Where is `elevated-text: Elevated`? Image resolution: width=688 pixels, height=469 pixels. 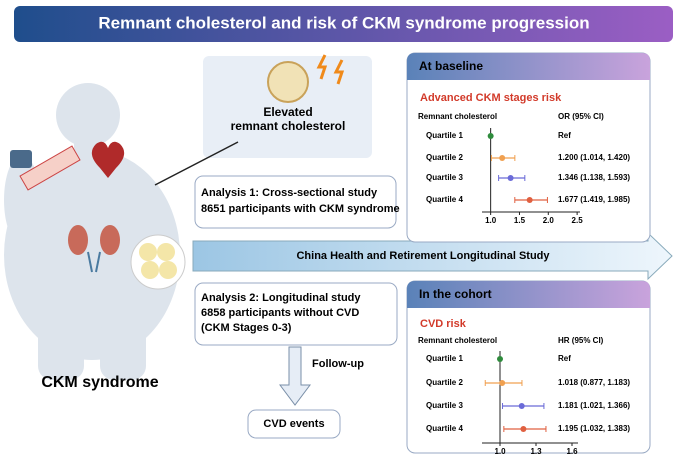
elevated-text: Elevated is located at coordinates (287, 112).